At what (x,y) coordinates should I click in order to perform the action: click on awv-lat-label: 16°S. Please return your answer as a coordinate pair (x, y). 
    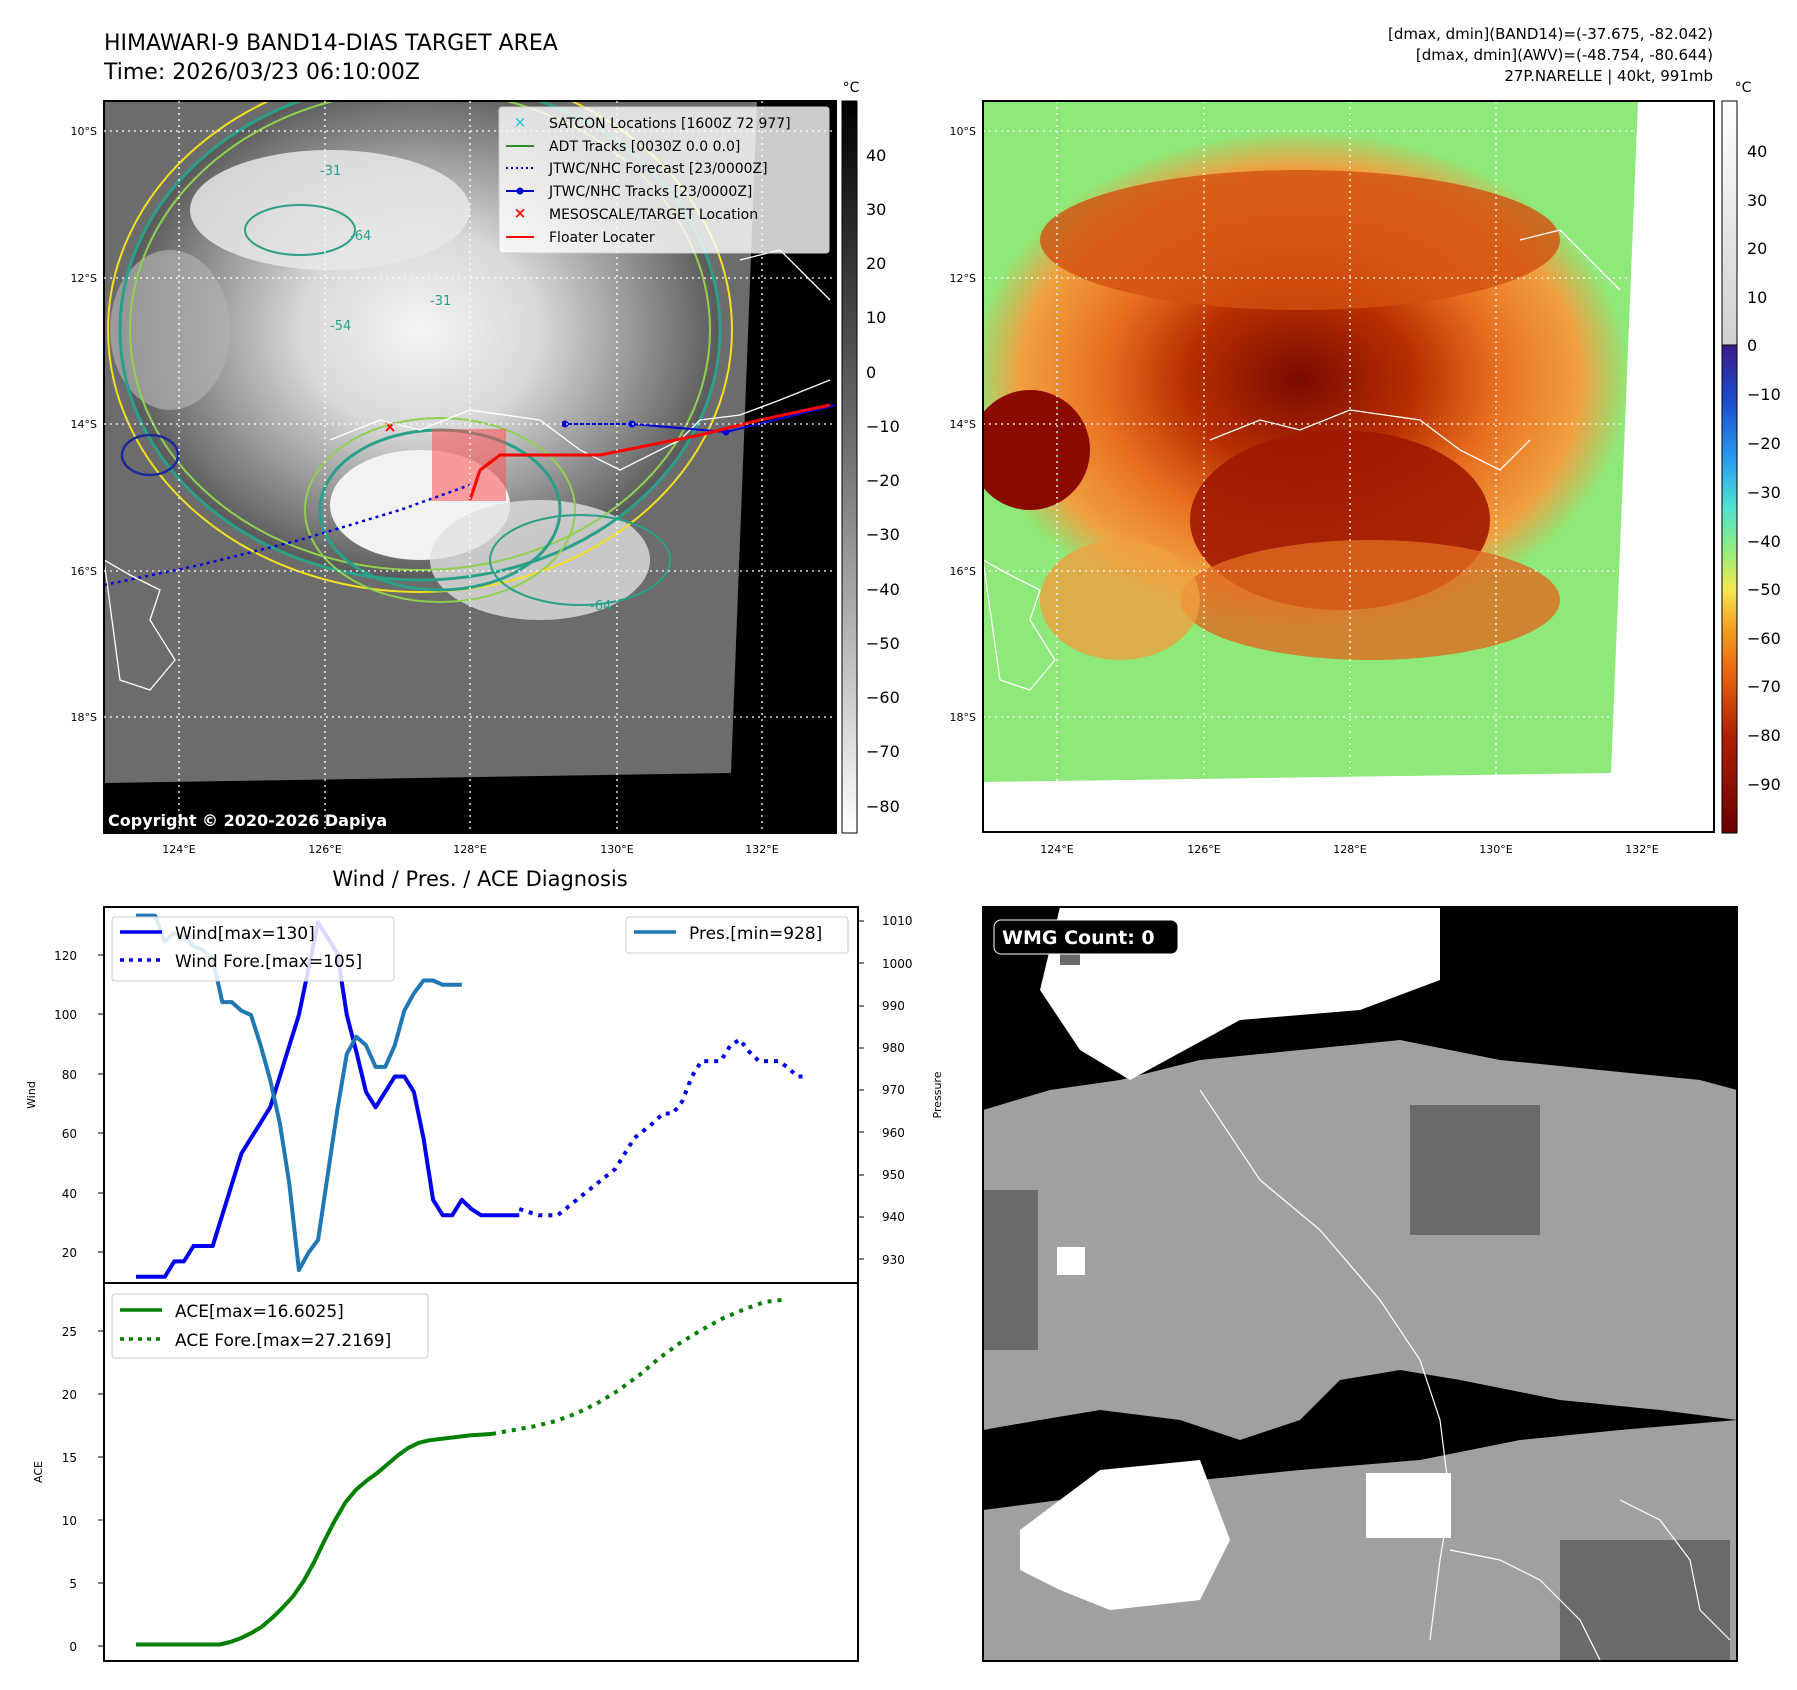
    Looking at the image, I should click on (963, 571).